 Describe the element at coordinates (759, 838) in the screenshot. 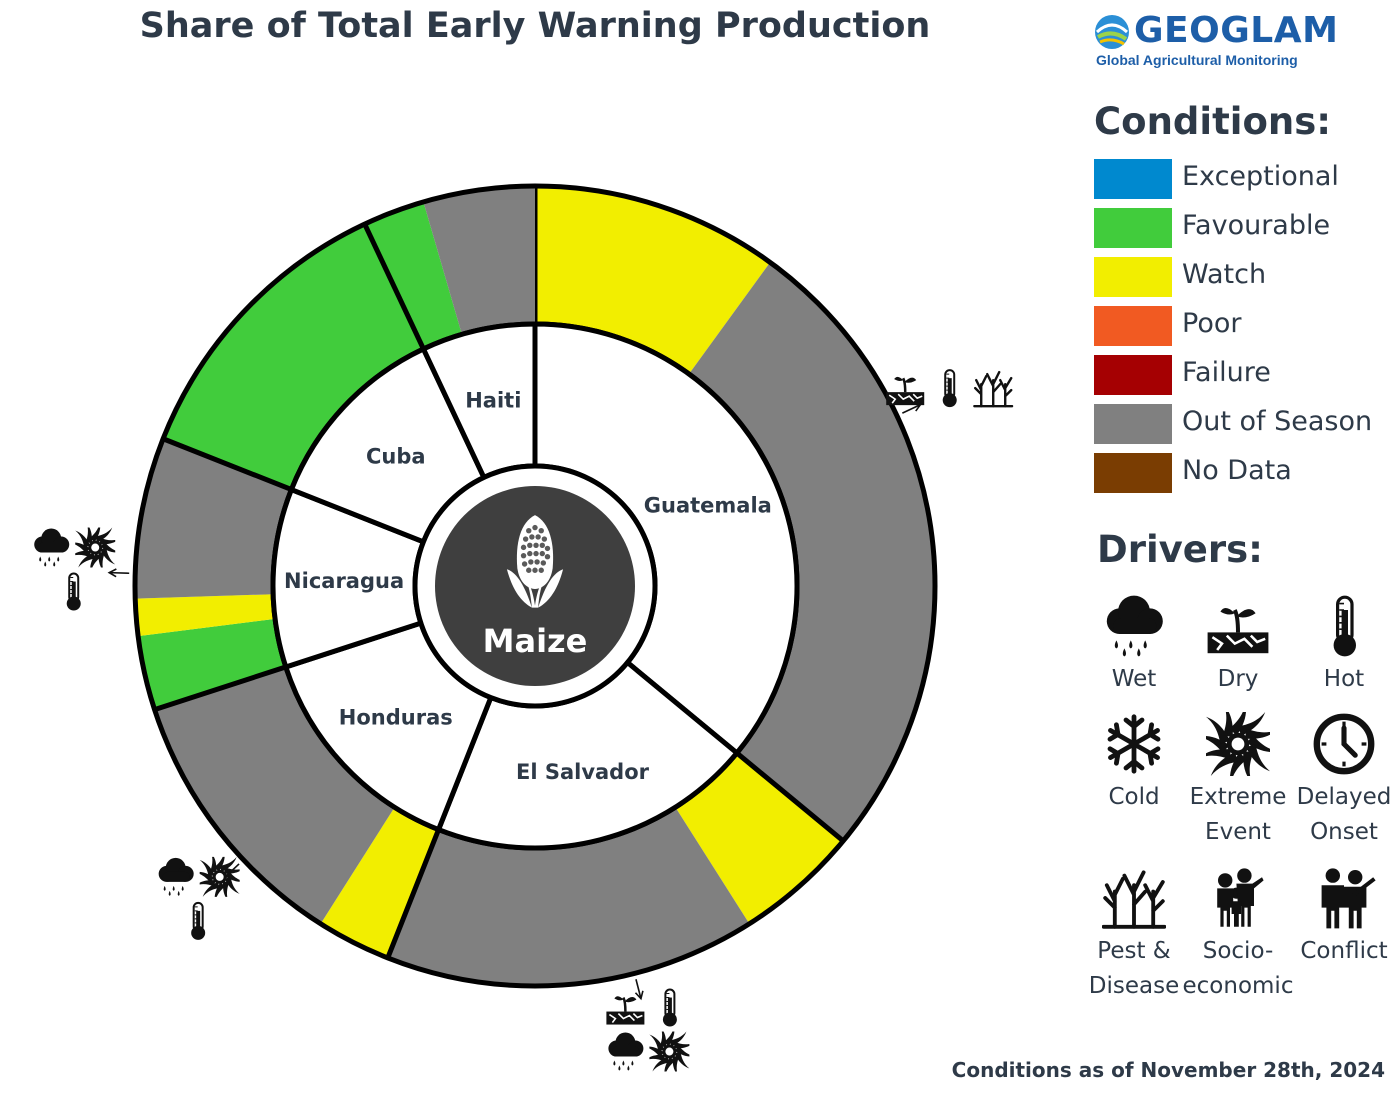

I see `segment-el-salvador-watch` at that location.